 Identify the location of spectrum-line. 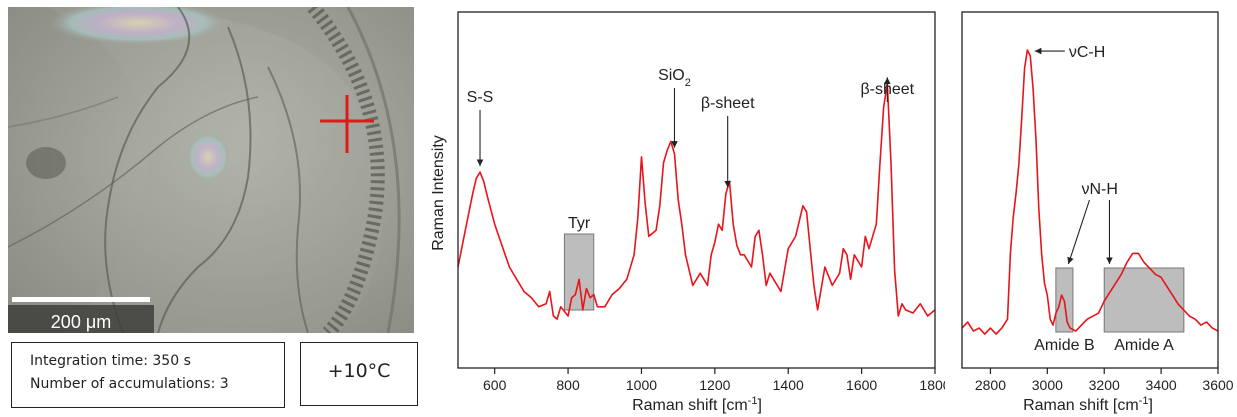
(1090, 192).